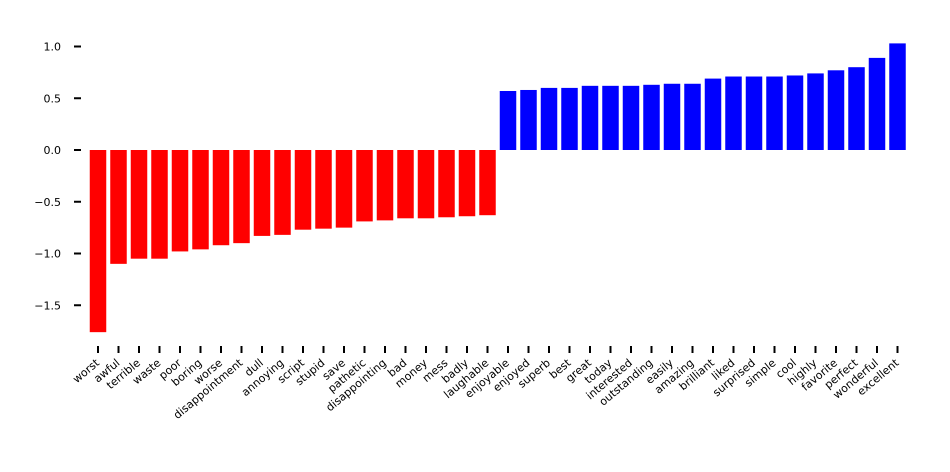 The width and height of the screenshot is (950, 472). Describe the element at coordinates (836, 110) in the screenshot. I see `bar-favorite` at that location.